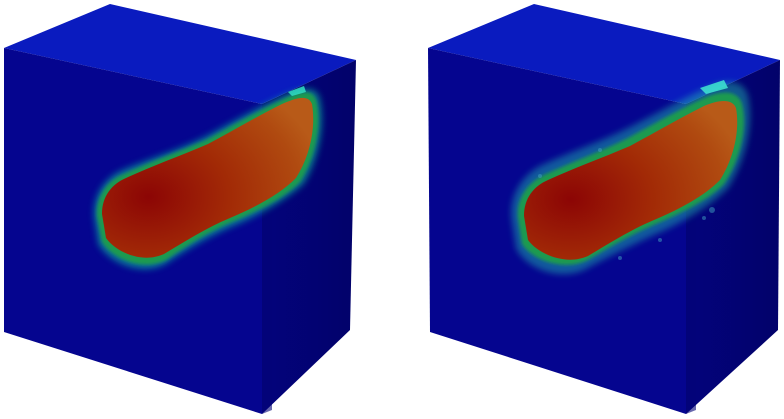  Describe the element at coordinates (714, 87) in the screenshot. I see `right-blob-edge-glint` at that location.